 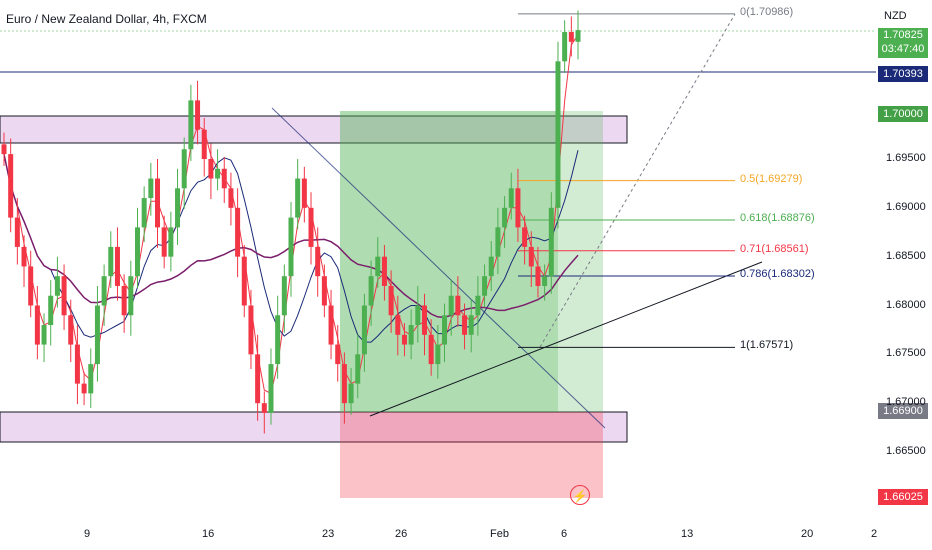 What do you see at coordinates (87, 534) in the screenshot?
I see `x-axis-tick: 9` at bounding box center [87, 534].